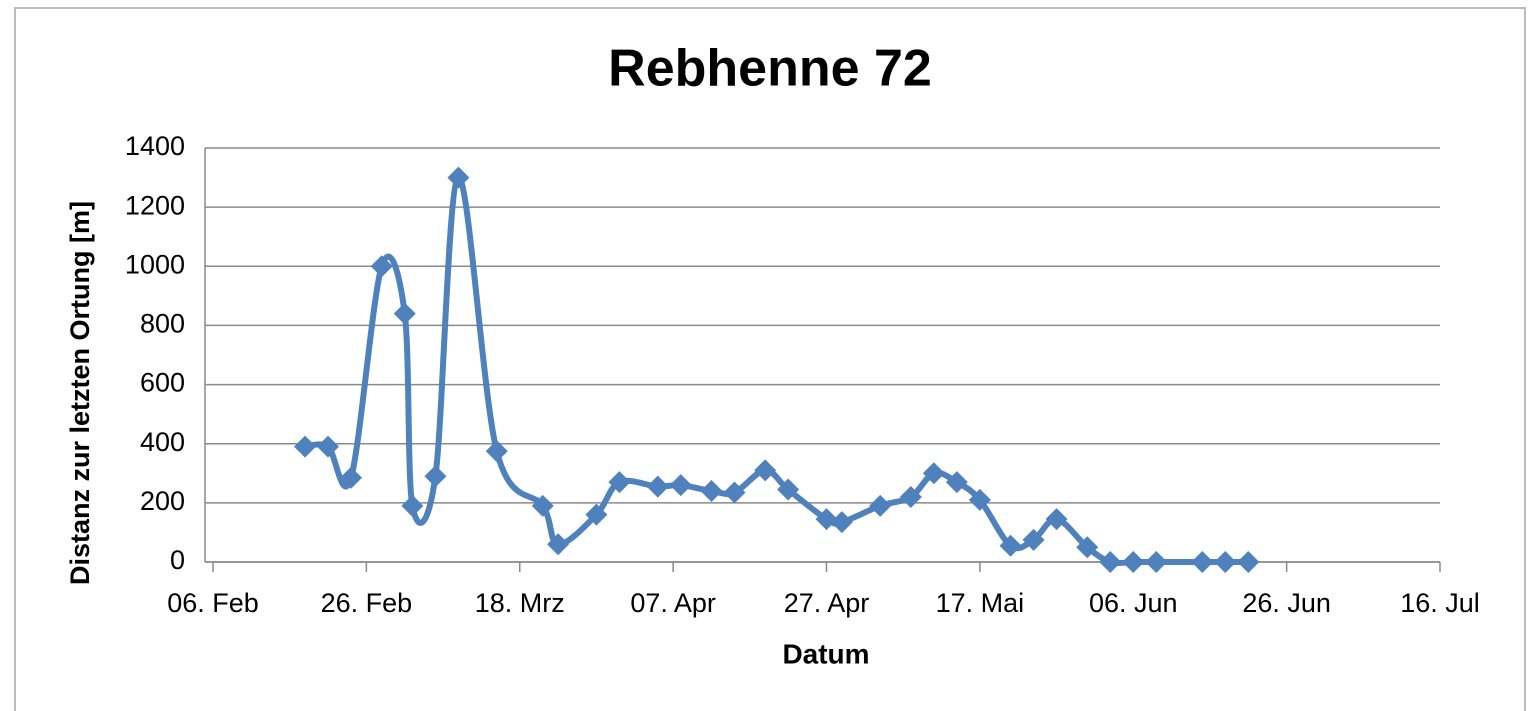 The image size is (1531, 711). Describe the element at coordinates (155, 146) in the screenshot. I see `y-tick-label: 1400` at that location.